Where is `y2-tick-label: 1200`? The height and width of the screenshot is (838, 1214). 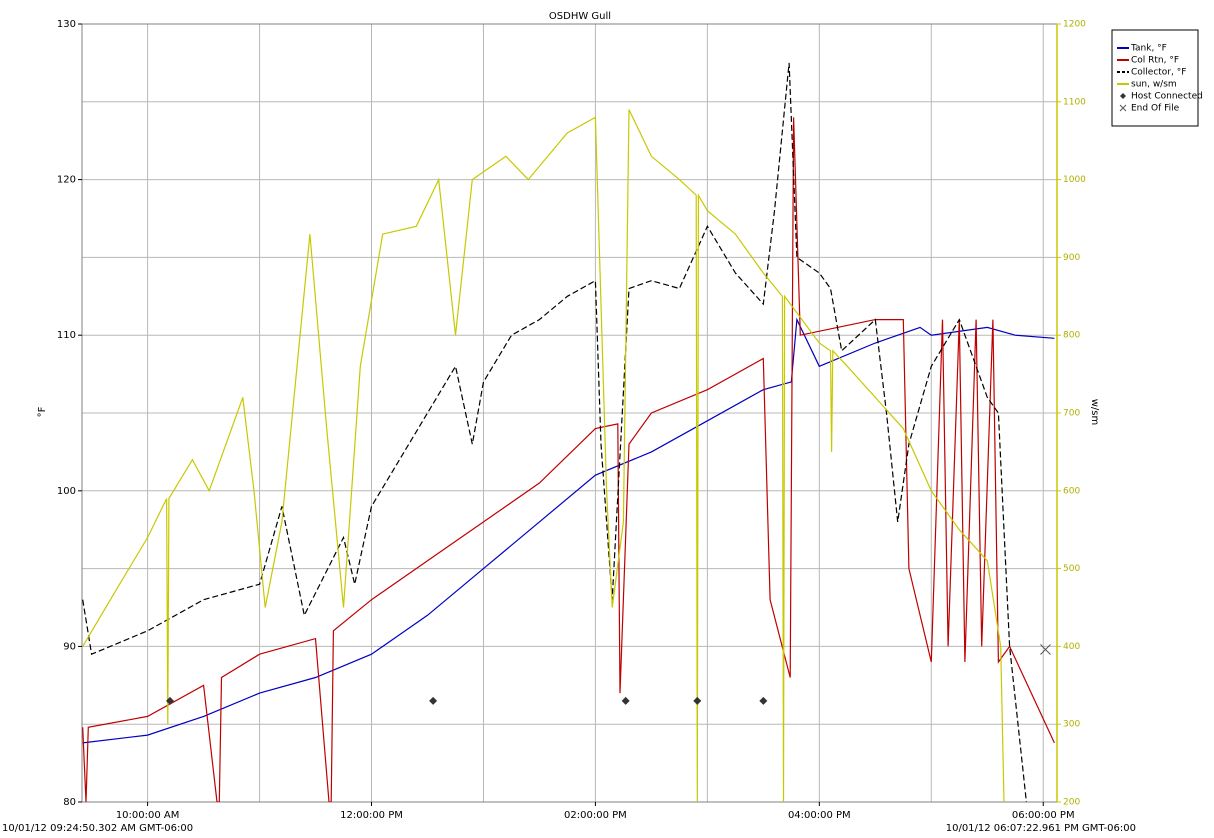
y2-tick-label: 1200 is located at coordinates (1074, 25).